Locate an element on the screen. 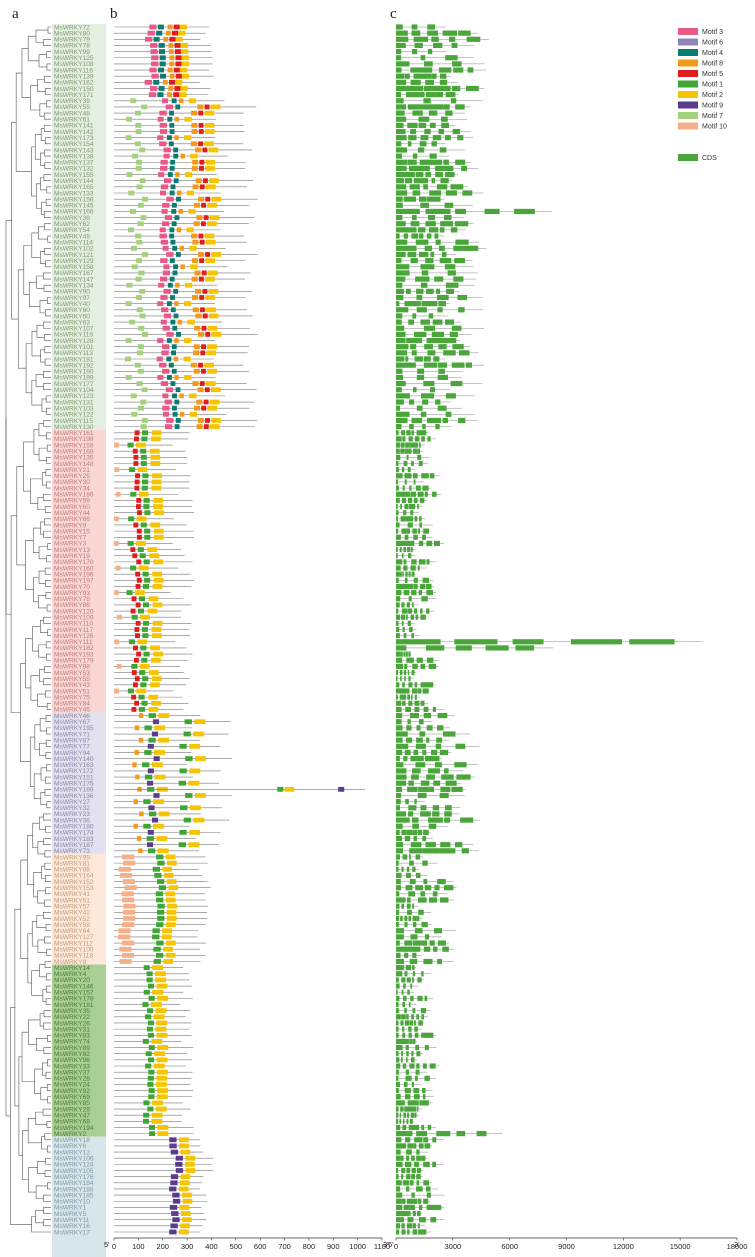  gene-label: MsWRKY8 is located at coordinates (70, 962).